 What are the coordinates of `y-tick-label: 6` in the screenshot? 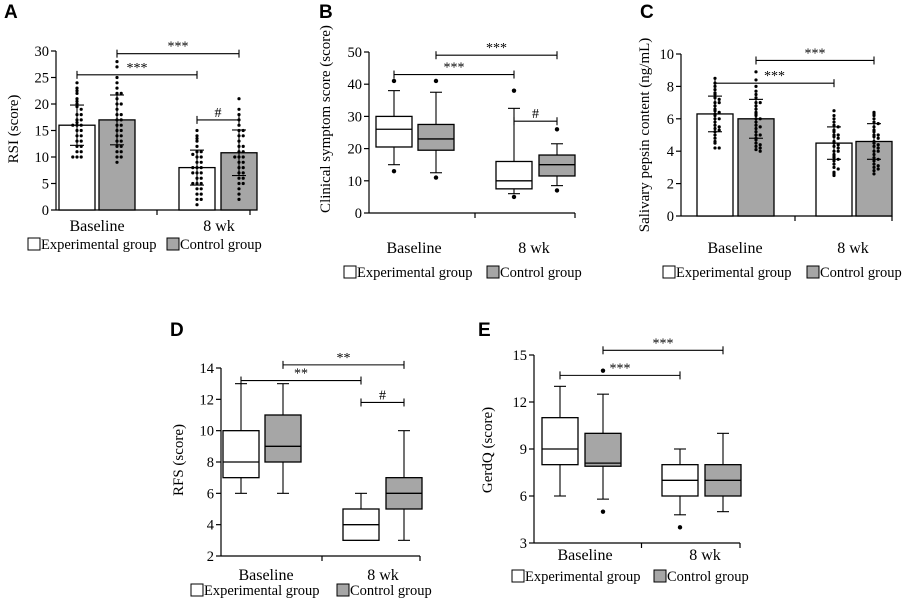 It's located at (523, 497).